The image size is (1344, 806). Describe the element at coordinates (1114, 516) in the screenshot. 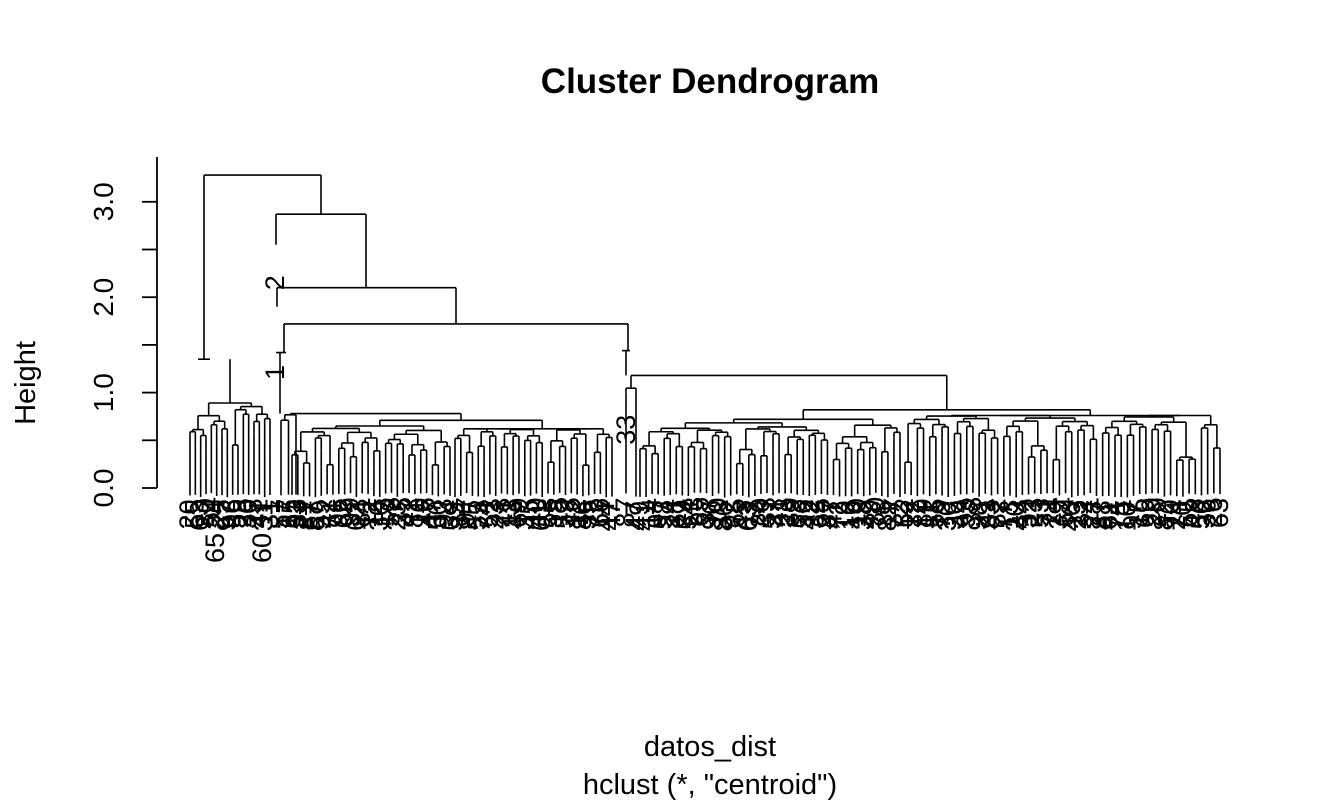

I see `leaf-label: 74` at that location.